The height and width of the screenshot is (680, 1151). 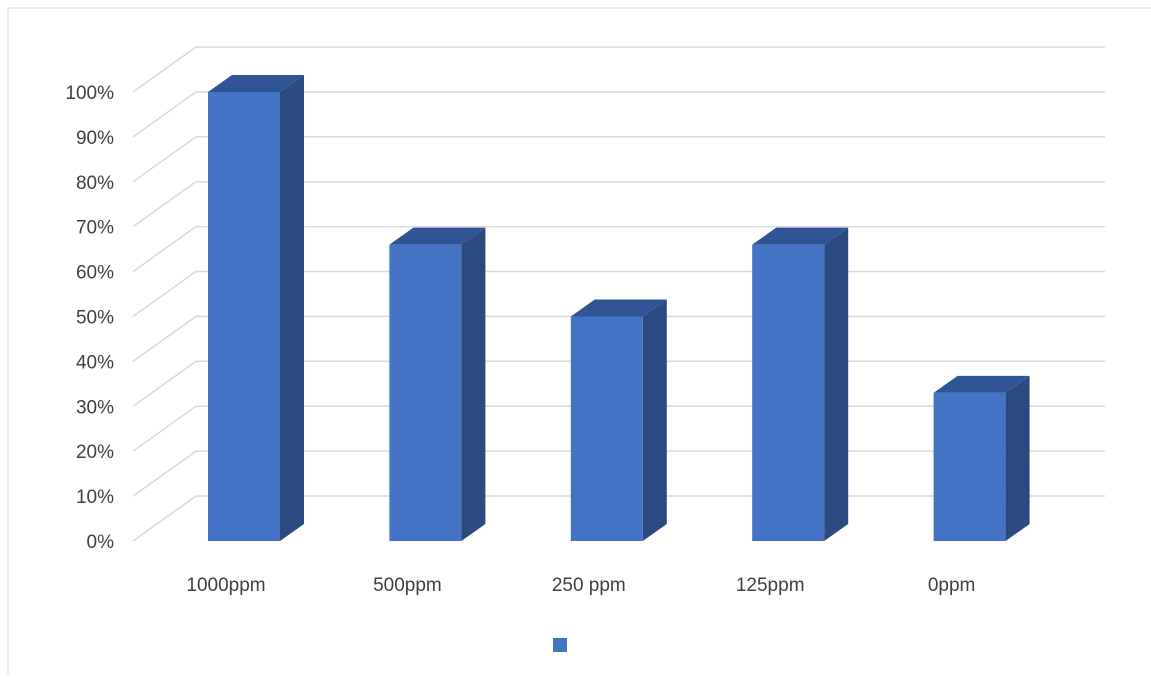 I want to click on x-tick-label: 0ppm, so click(x=952, y=585).